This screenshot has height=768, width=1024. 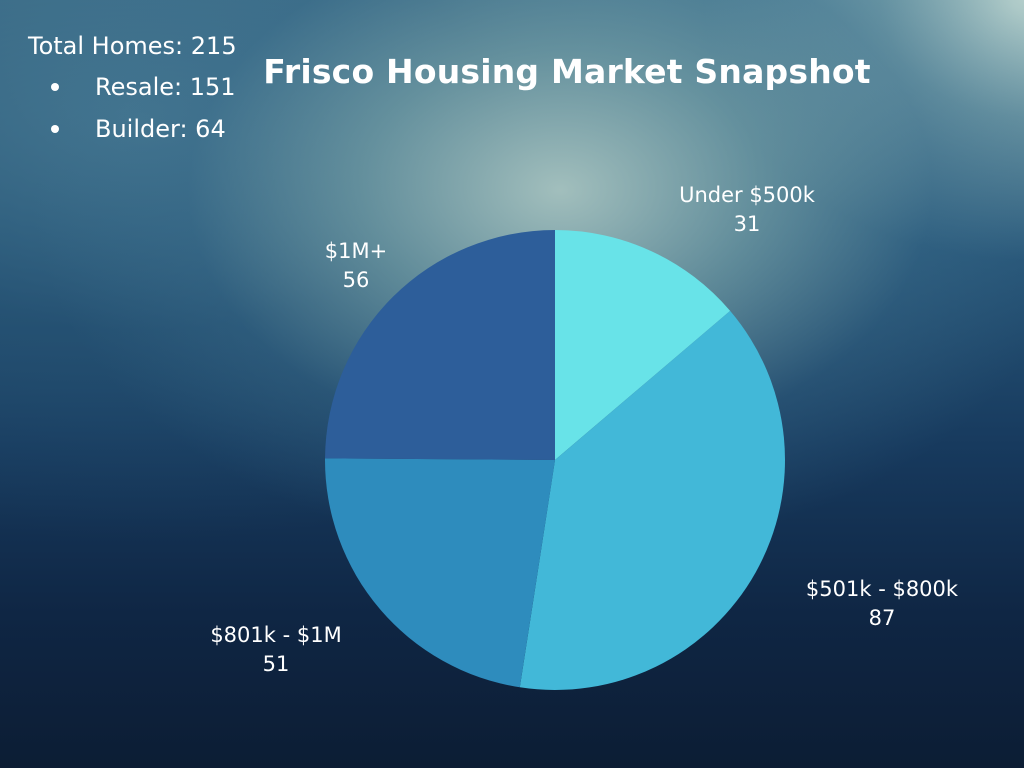 I want to click on home-totals-summary: Total Homes: 215 Resale: 151 Builder: 64, so click(x=132, y=90).